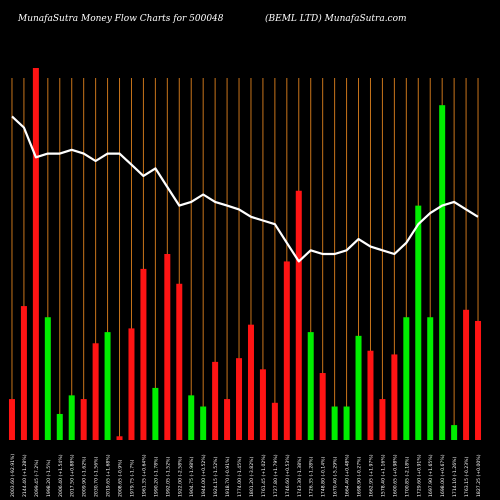 The height and width of the screenshot is (500, 500). Describe the element at coordinates (324, 477) in the screenshot. I see `x-tick-label: 1748.80 (-0.14%)` at that location.